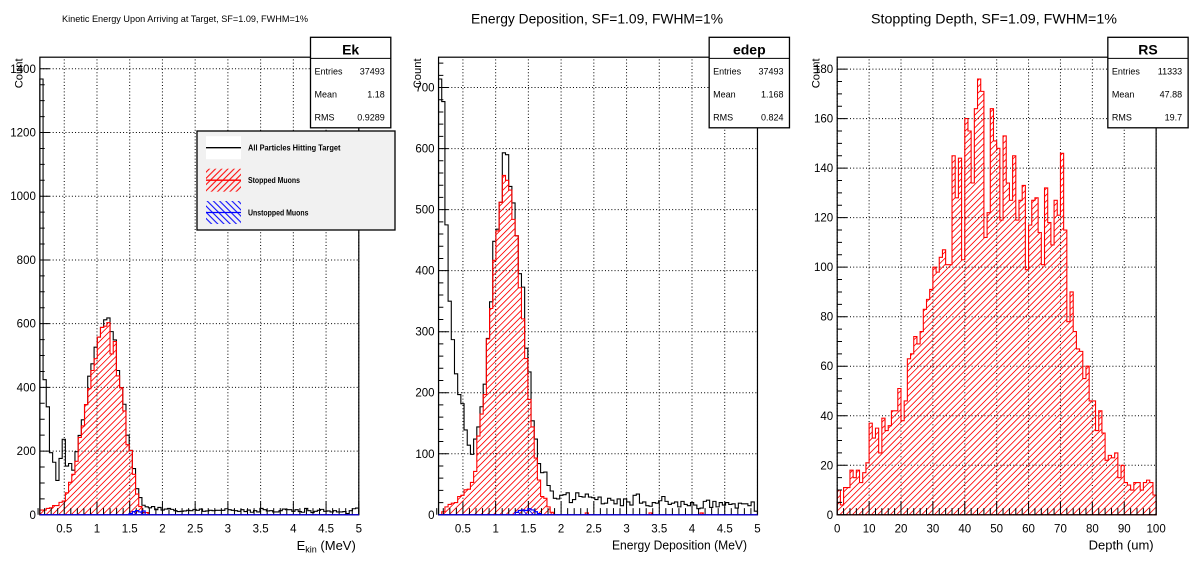 The width and height of the screenshot is (1196, 572). Describe the element at coordinates (424, 211) in the screenshot. I see `svg-text: 500` at that location.